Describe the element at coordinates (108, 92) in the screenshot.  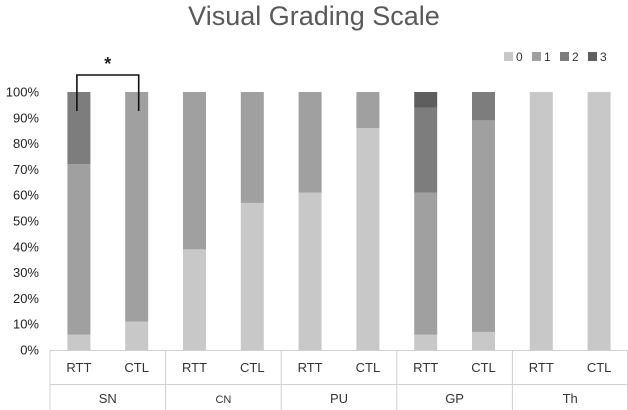
I see `significance-bracket` at that location.